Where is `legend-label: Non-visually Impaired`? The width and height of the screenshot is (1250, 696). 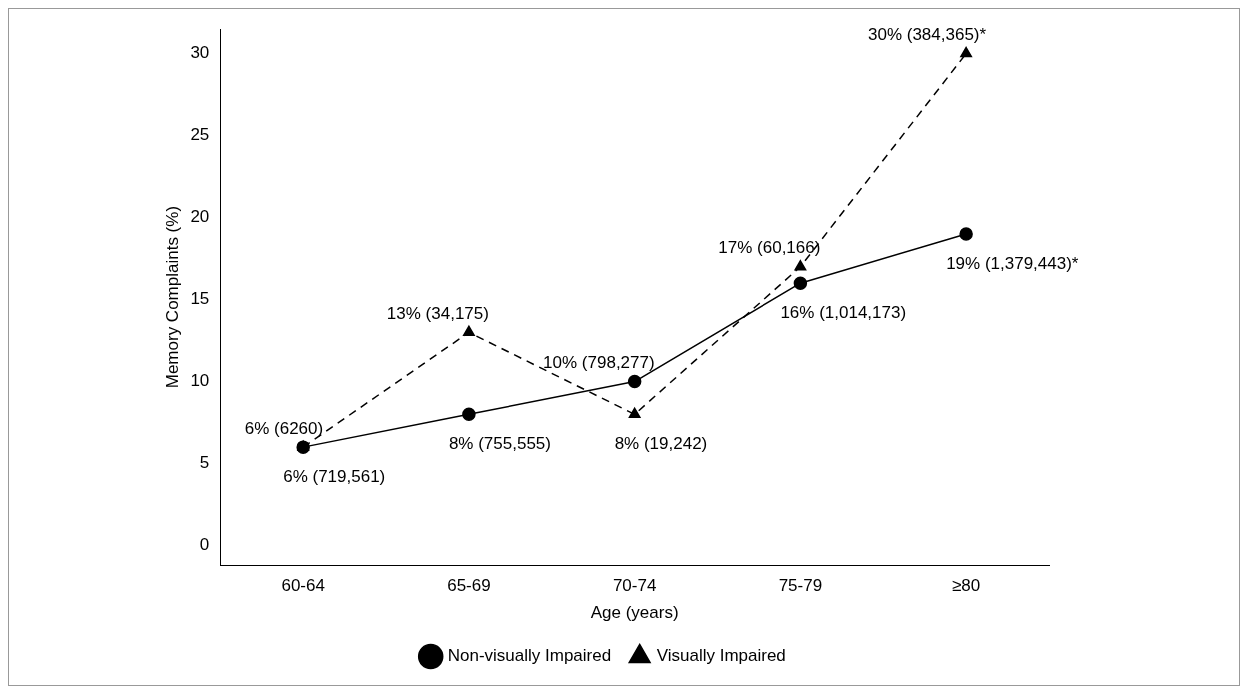
legend-label: Non-visually Impaired is located at coordinates (529, 656).